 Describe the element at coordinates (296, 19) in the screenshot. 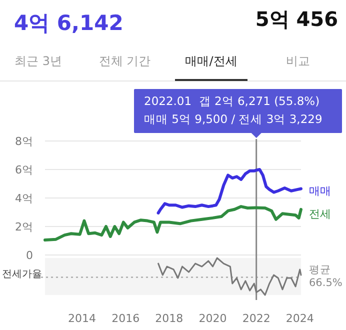

I see `text: 5억 456` at that location.